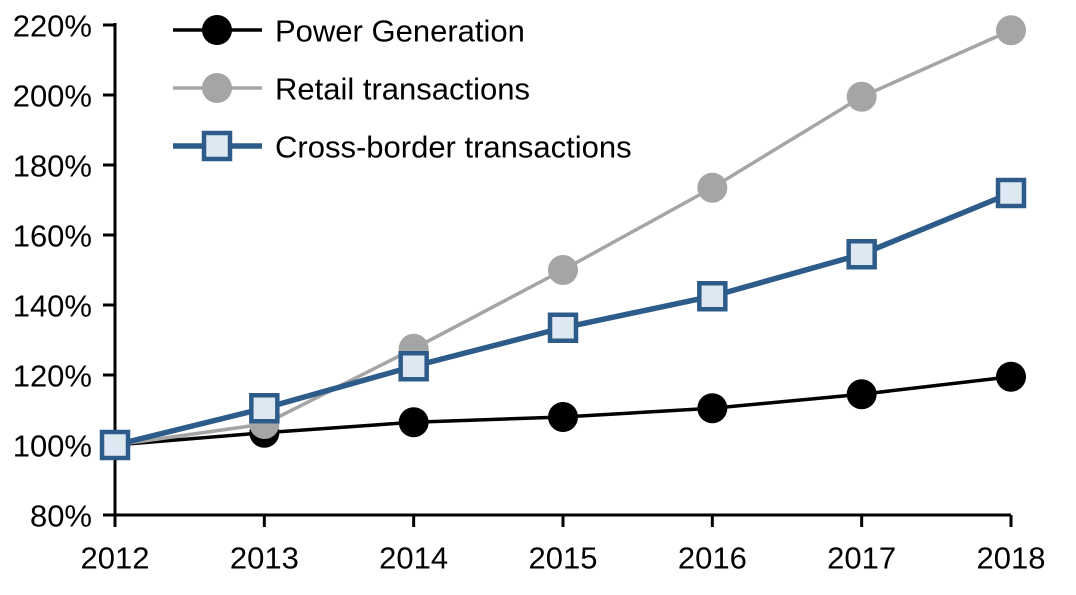 This screenshot has height=595, width=1076. Describe the element at coordinates (264, 558) in the screenshot. I see `x-tick-label-2013: 2013` at that location.